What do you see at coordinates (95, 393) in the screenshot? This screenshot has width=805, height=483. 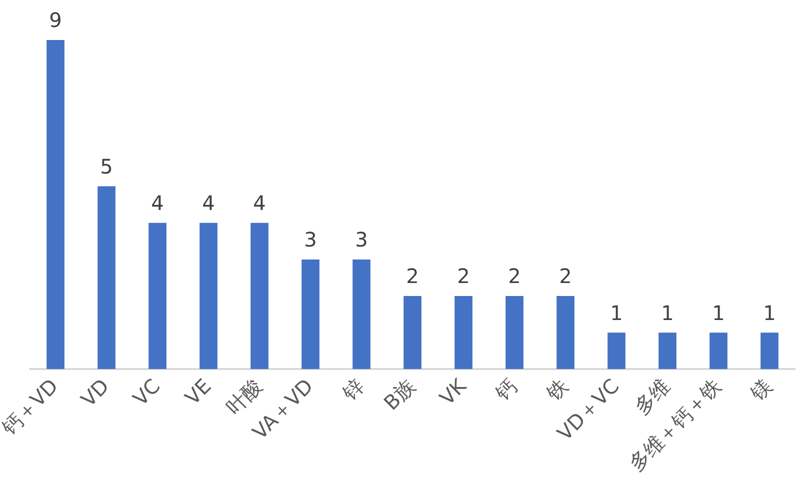 I see `x-tick-label: VD` at bounding box center [95, 393].